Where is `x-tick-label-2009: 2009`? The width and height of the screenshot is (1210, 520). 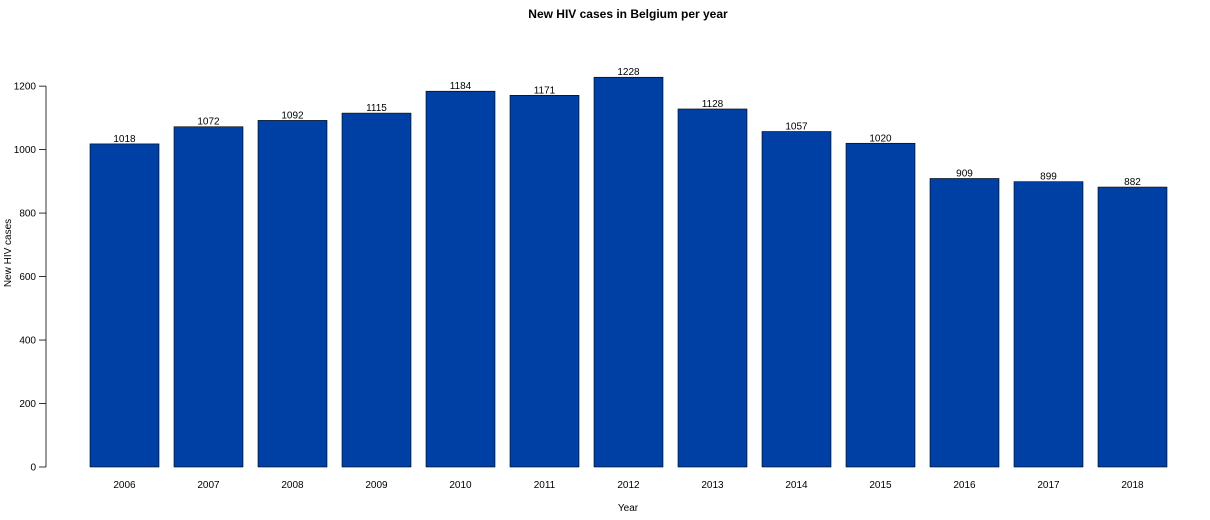
x-tick-label-2009: 2009 is located at coordinates (376, 485).